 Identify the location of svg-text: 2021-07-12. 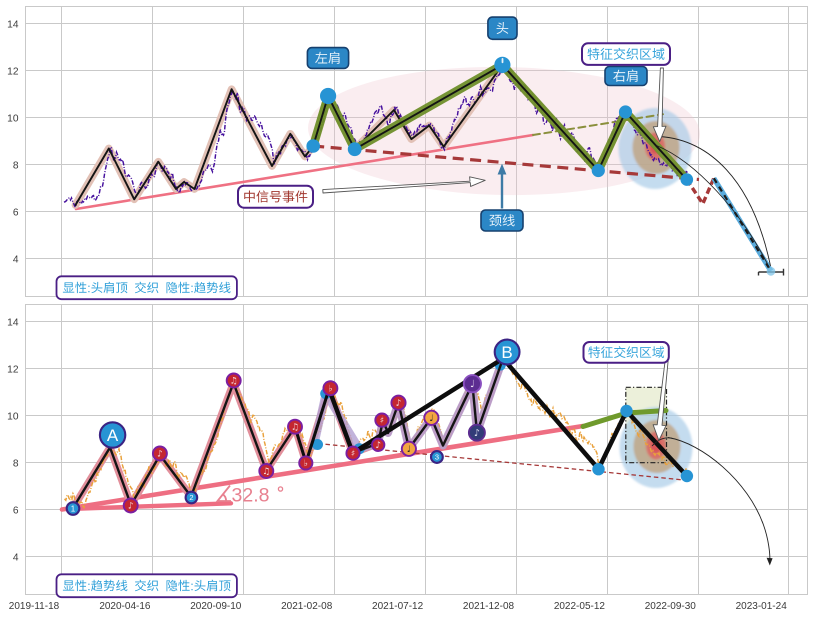
(398, 606).